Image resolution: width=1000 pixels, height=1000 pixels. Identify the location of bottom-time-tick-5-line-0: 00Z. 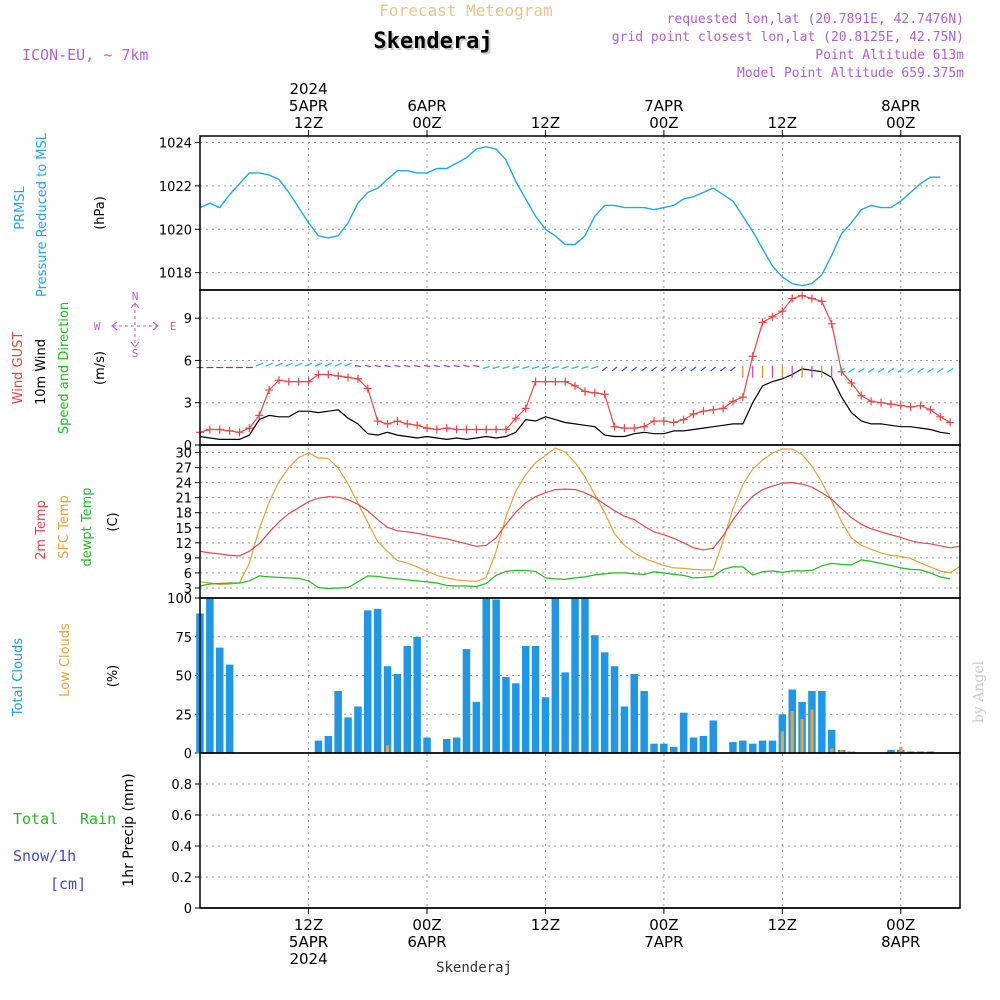
(900, 925).